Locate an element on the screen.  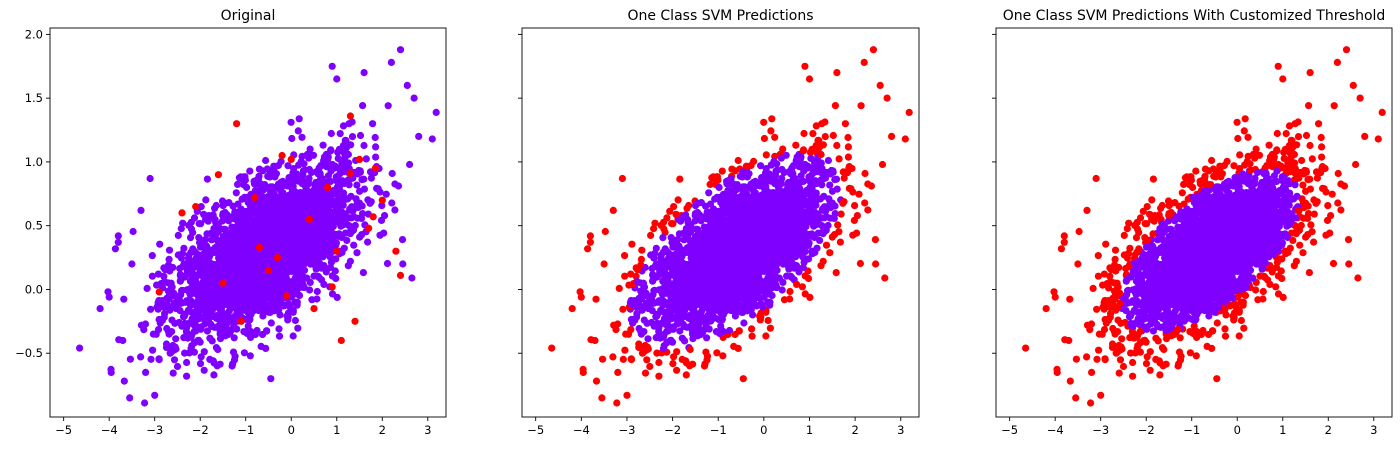
y-tick-label: 0.0 is located at coordinates (34, 289).